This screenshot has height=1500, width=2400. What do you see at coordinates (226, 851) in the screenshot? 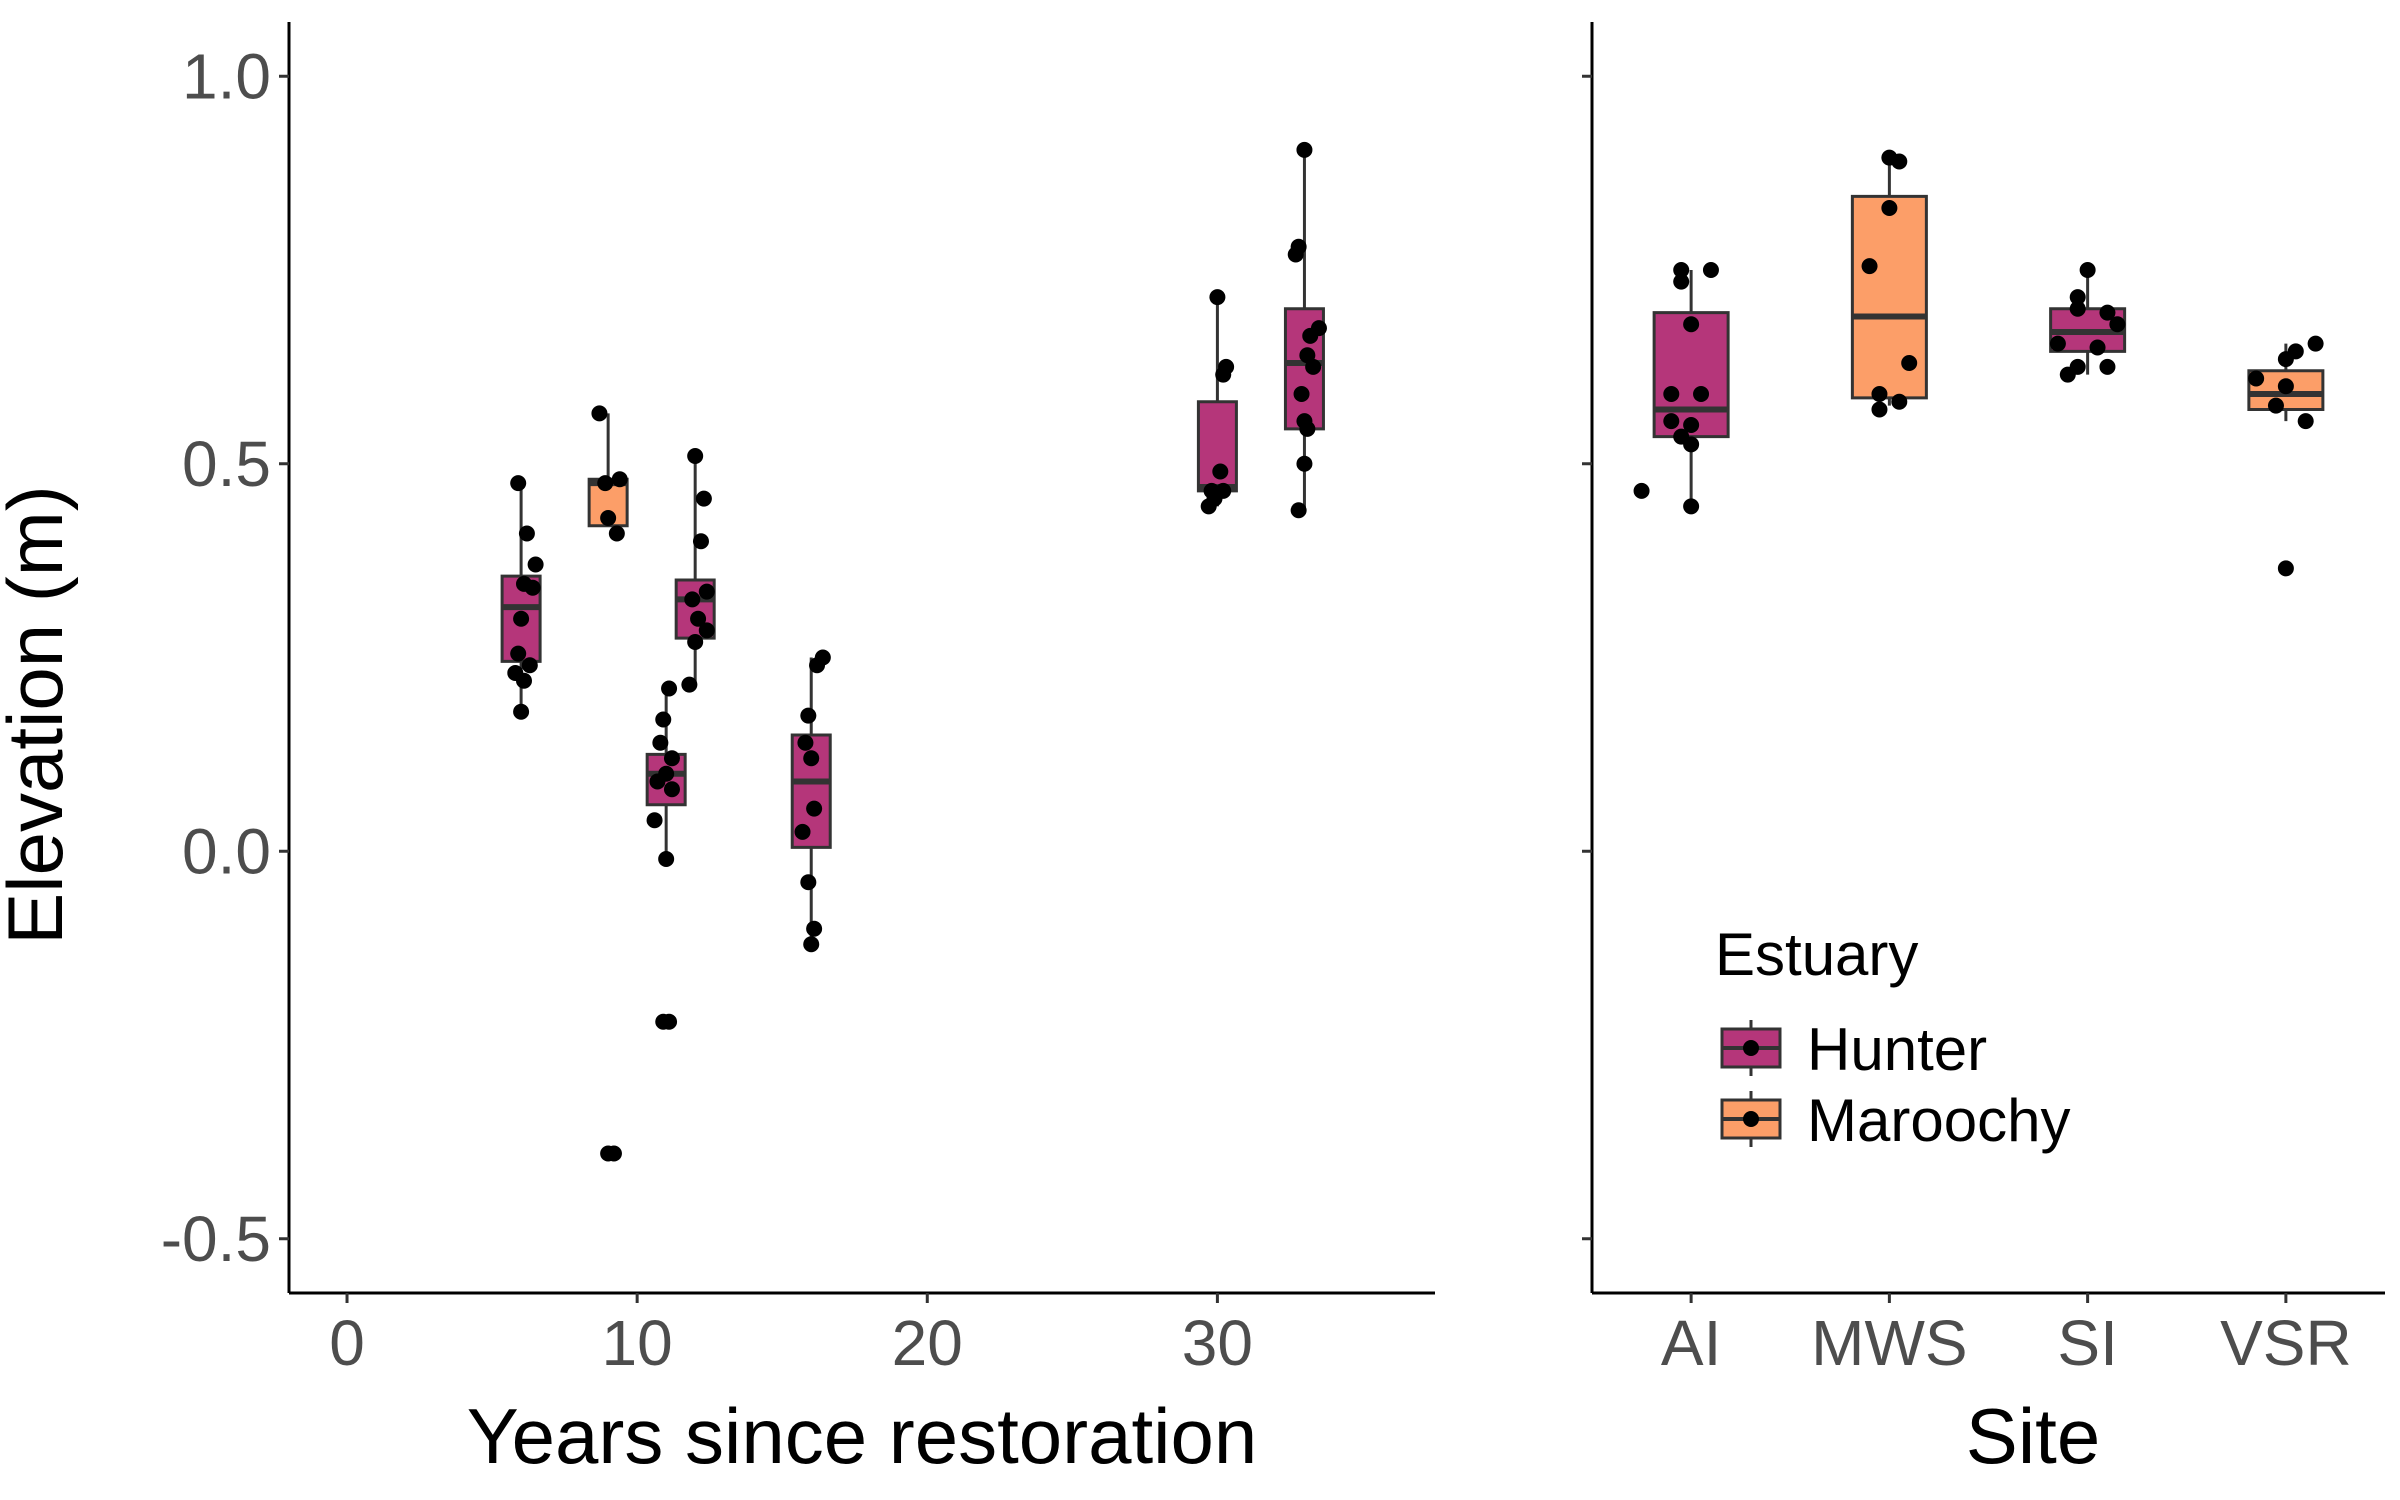
I see `y-tick-label: 0.0` at bounding box center [226, 851].